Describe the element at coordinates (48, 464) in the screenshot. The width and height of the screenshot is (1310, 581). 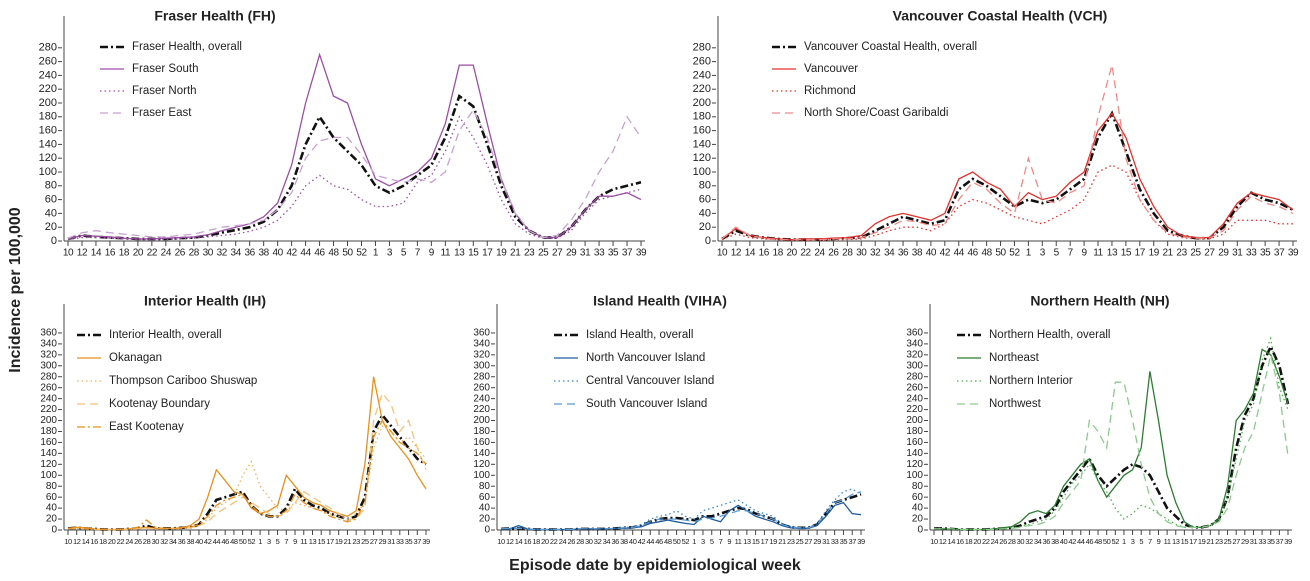
I see `y-tick-label: 120` at that location.